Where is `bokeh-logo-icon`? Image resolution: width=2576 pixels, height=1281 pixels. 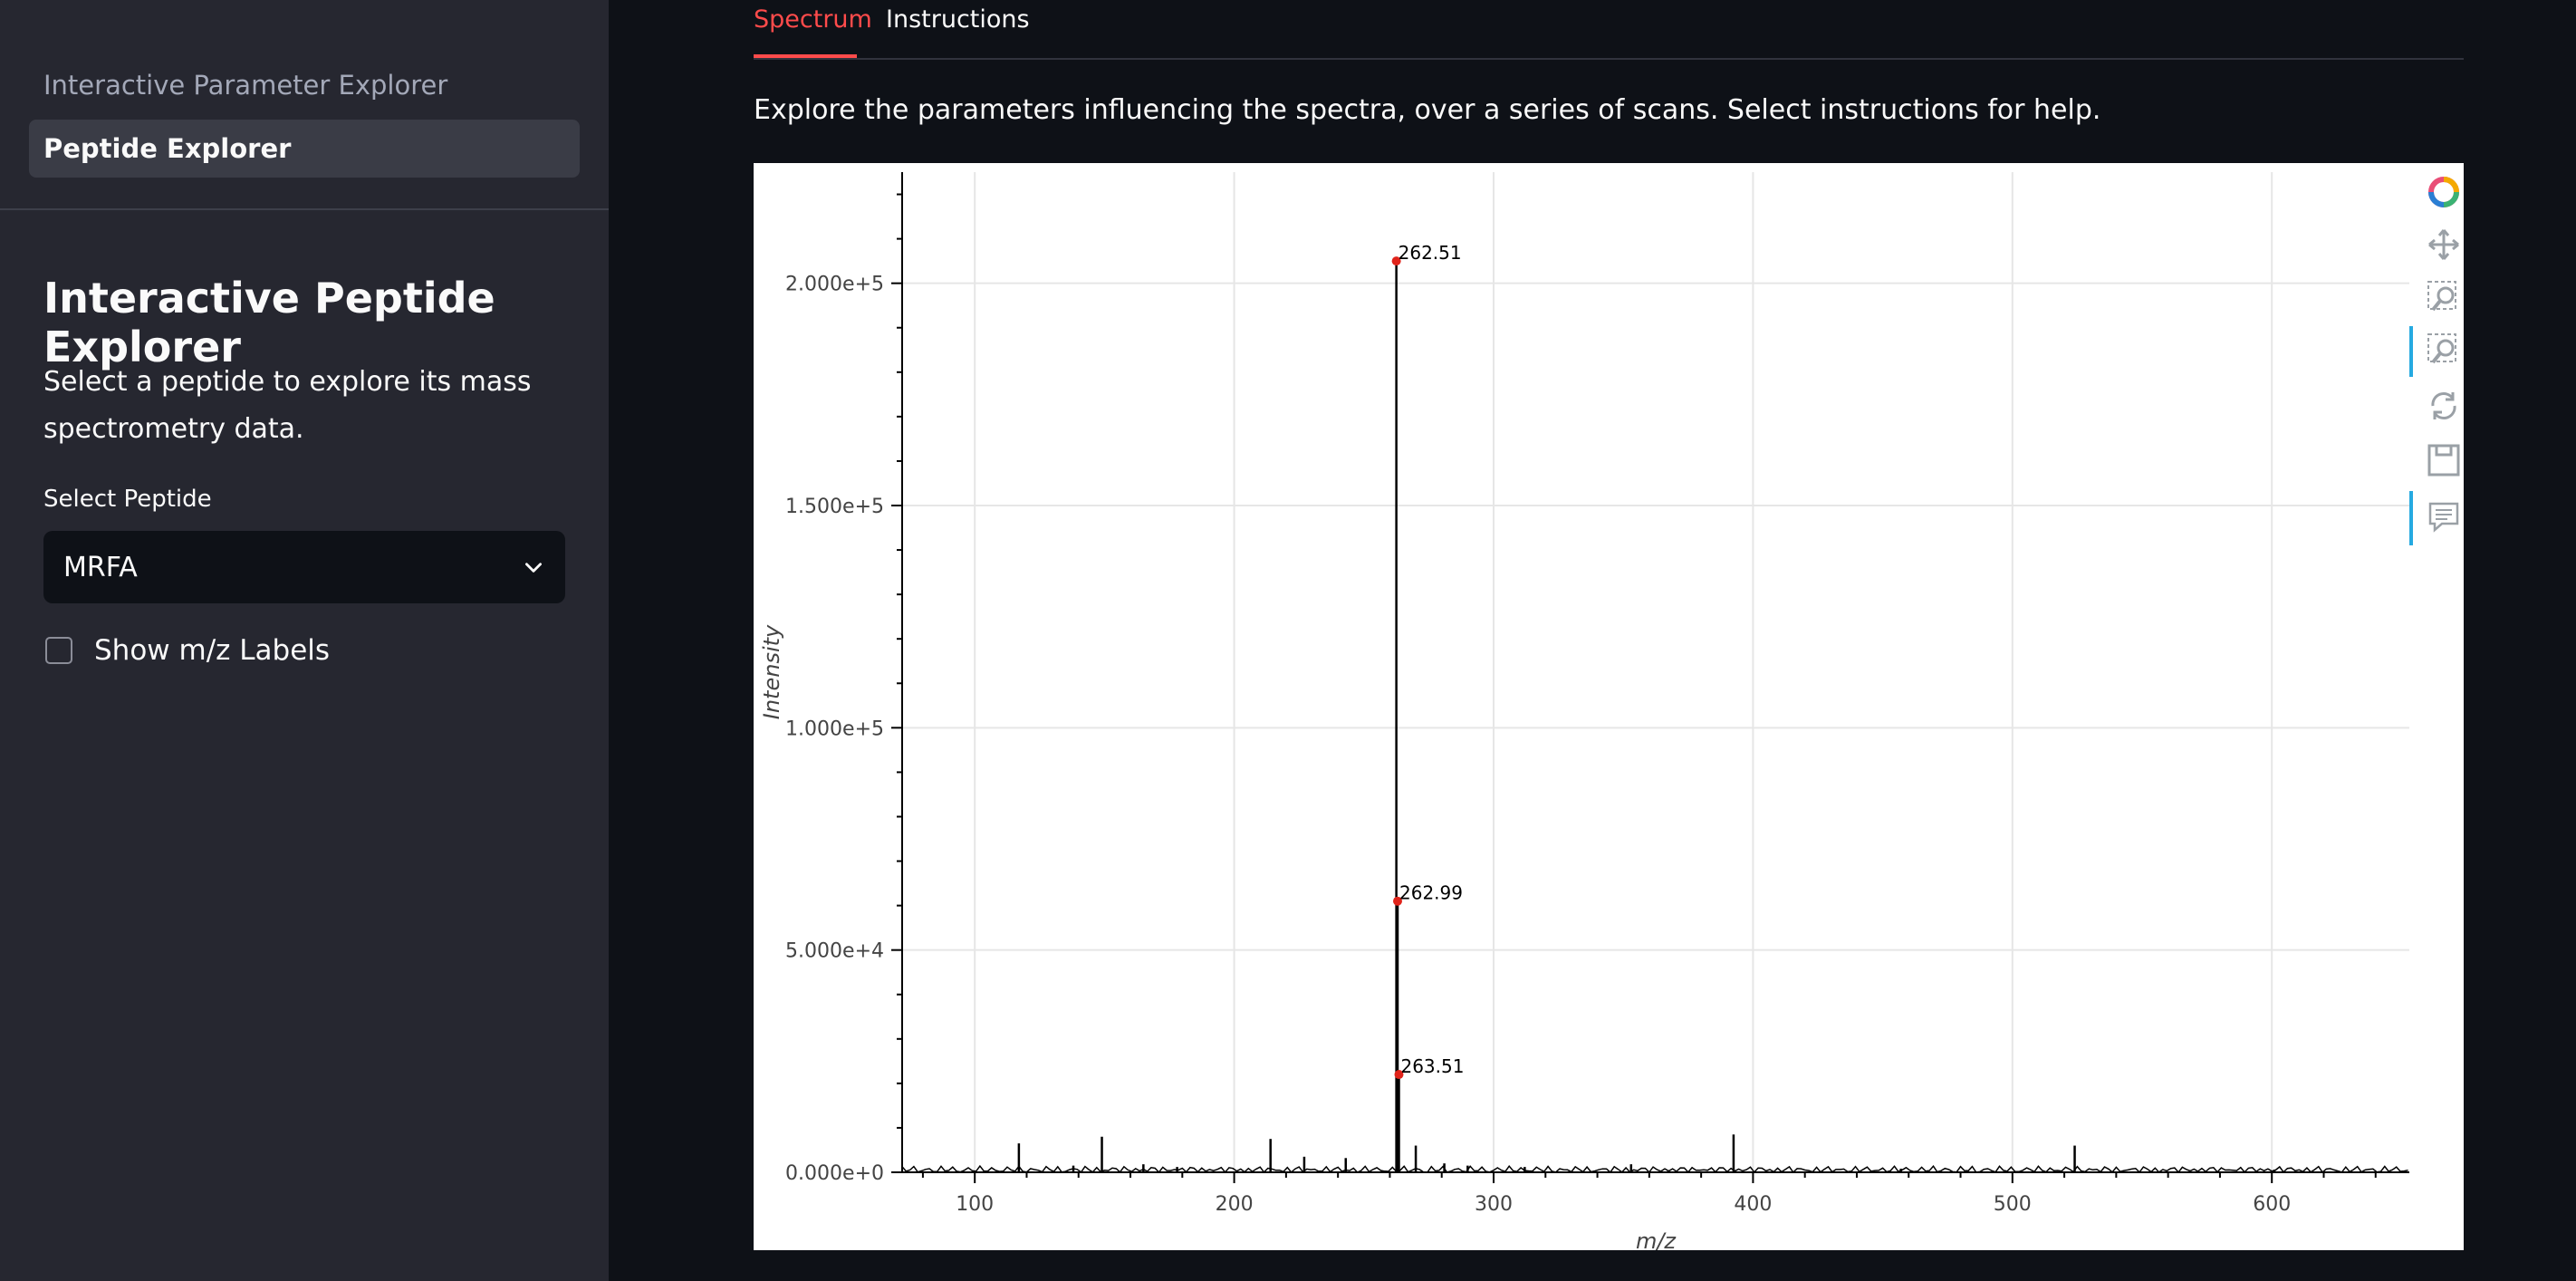
bokeh-logo-icon is located at coordinates (2444, 192).